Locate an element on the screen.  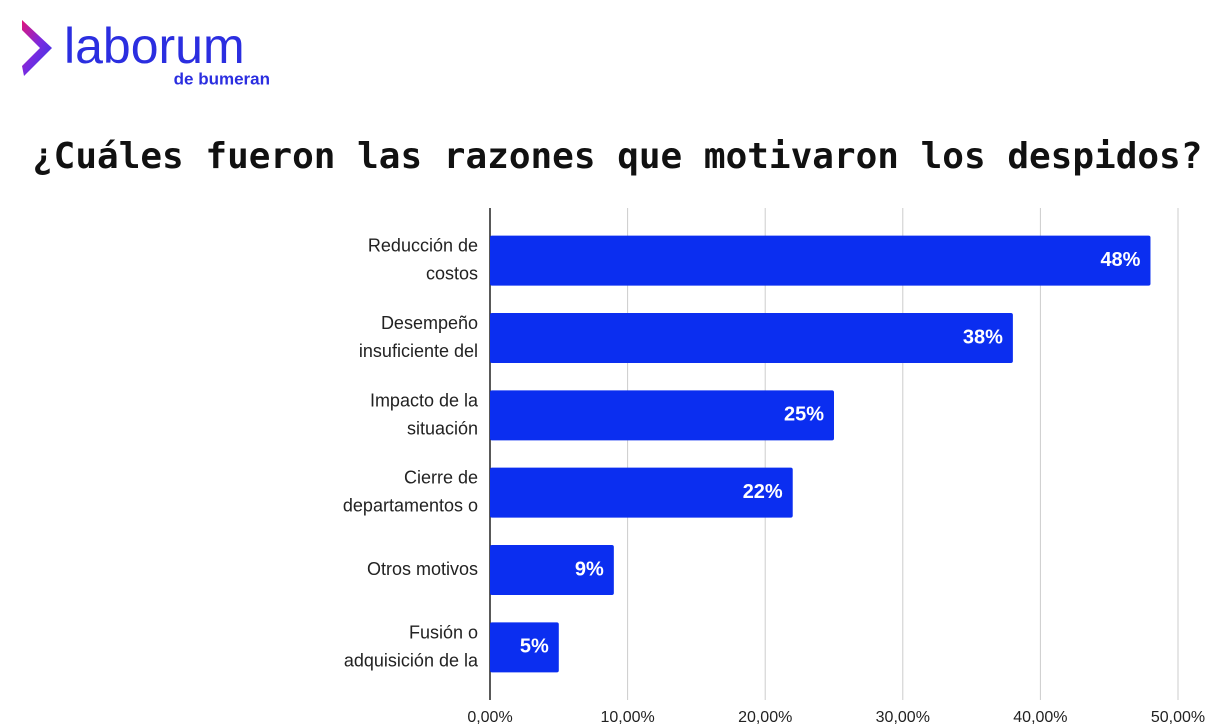
y-tick-label-line: Fusión o is located at coordinates (443, 632).